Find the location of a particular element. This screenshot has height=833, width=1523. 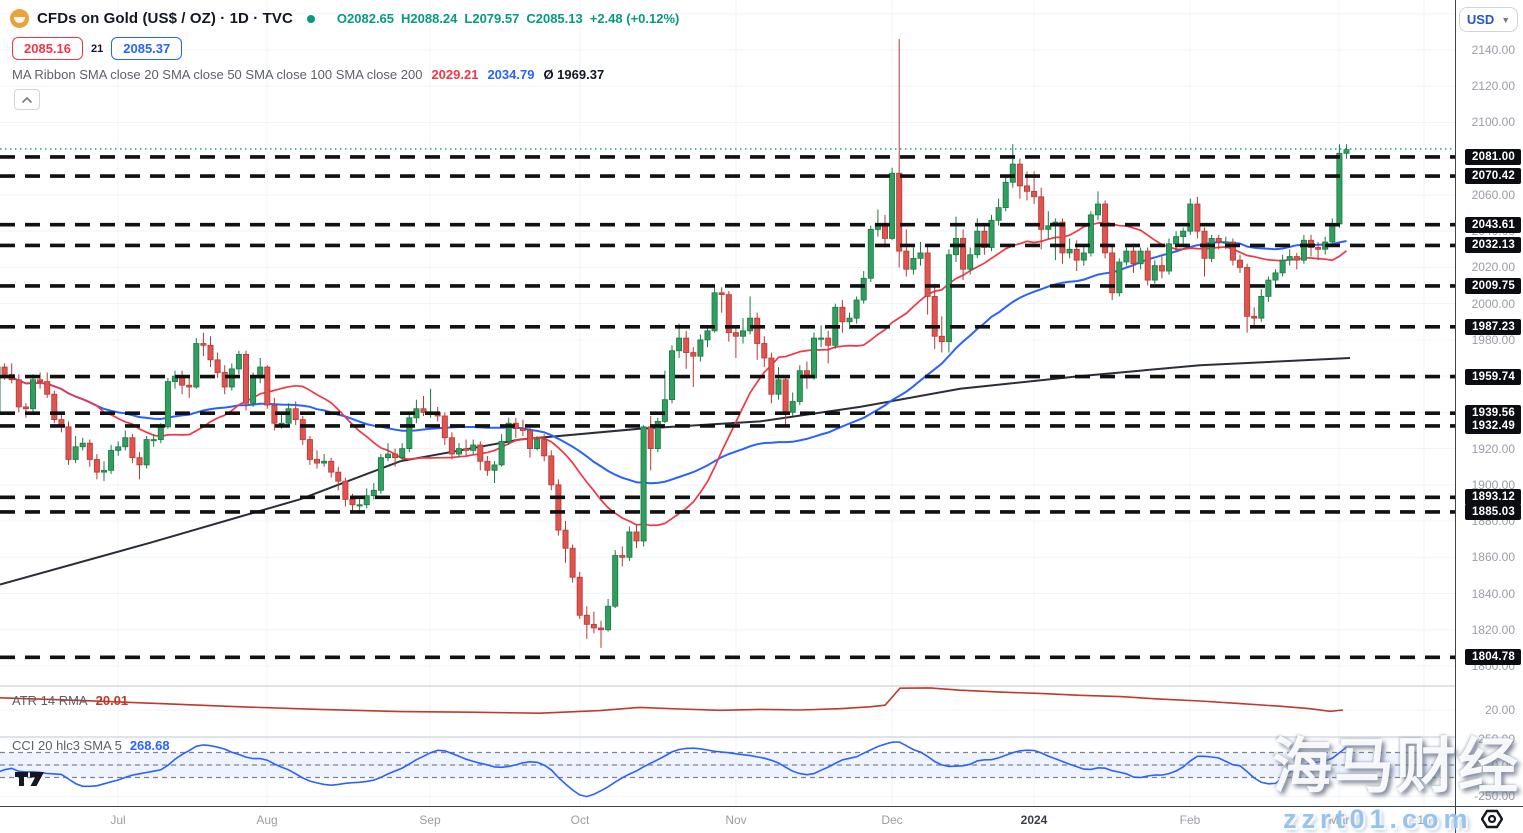

time-tick: 2024 is located at coordinates (1034, 820).